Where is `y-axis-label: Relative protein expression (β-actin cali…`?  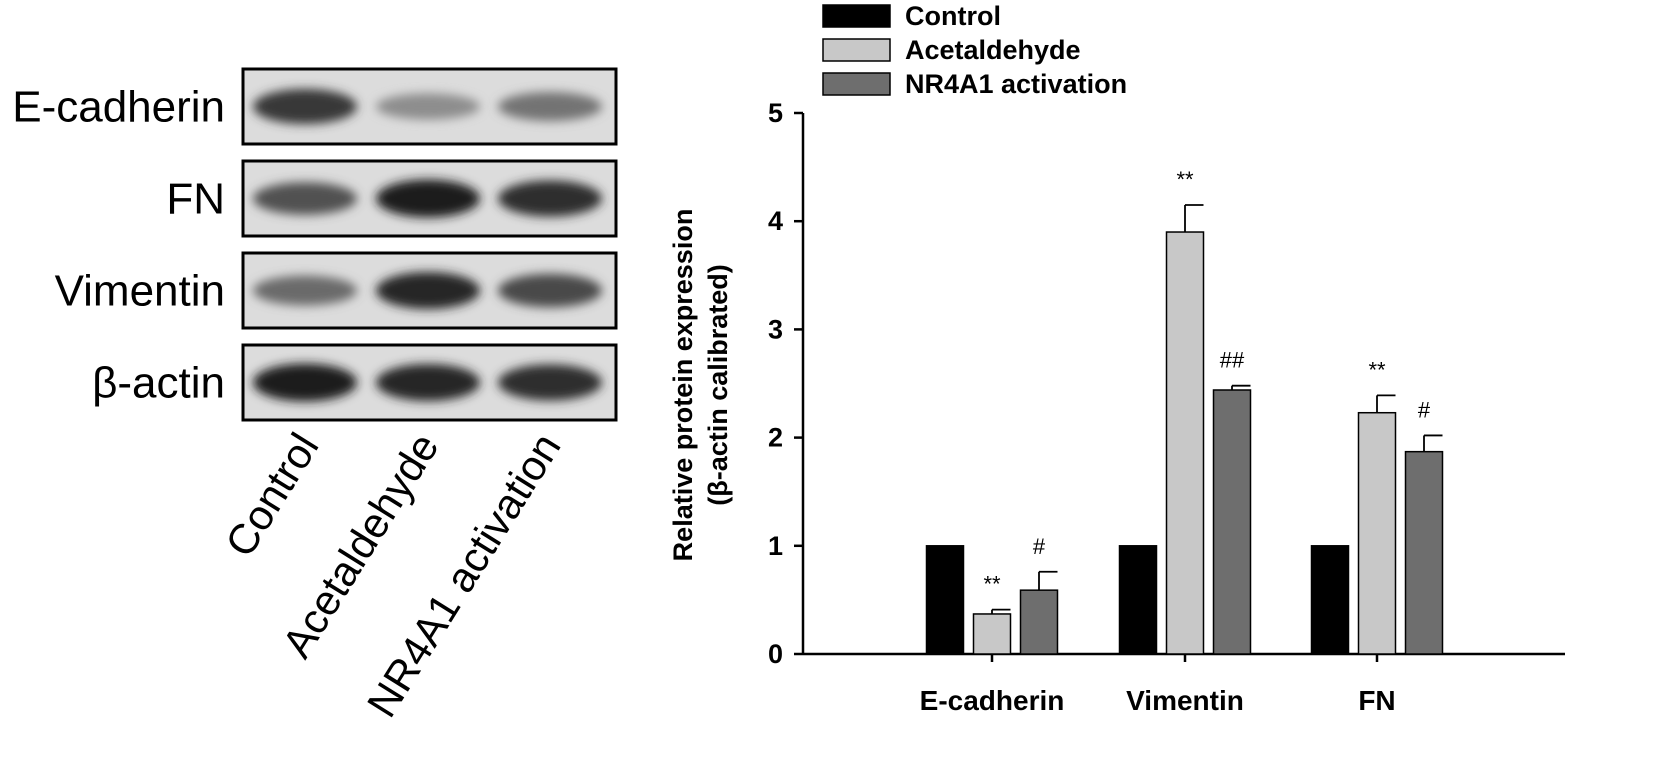 y-axis-label: Relative protein expression (β-actin cali… is located at coordinates (700, 385).